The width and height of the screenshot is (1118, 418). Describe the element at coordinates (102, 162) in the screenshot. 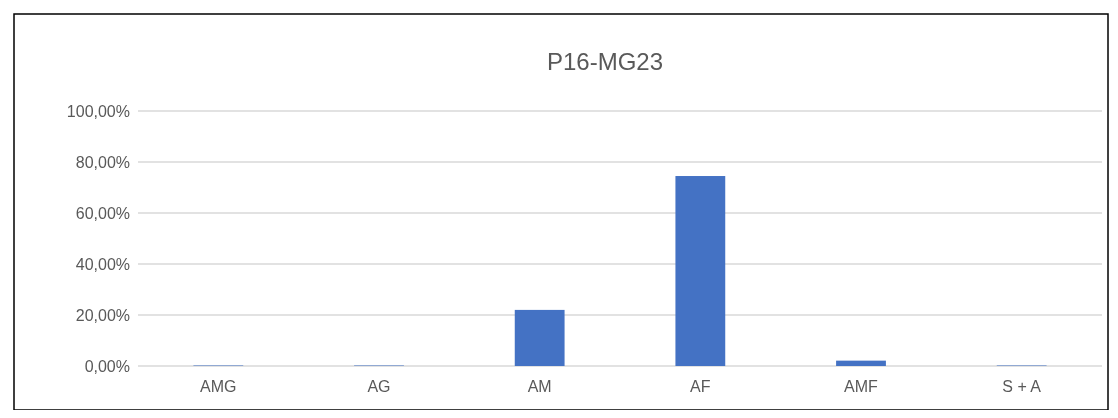

I see `y-tick-label: 80,00%` at that location.